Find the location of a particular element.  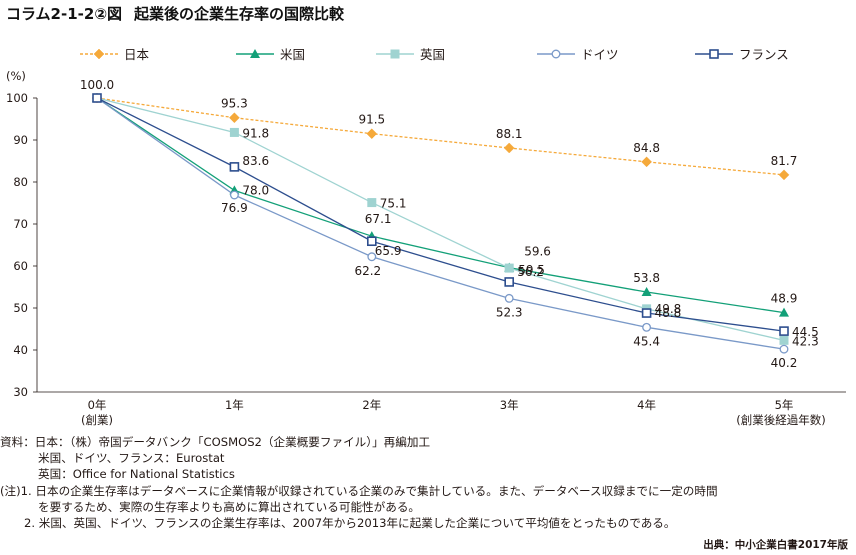

source-row-3: 英国：Office for National Statistics is located at coordinates (428, 474).